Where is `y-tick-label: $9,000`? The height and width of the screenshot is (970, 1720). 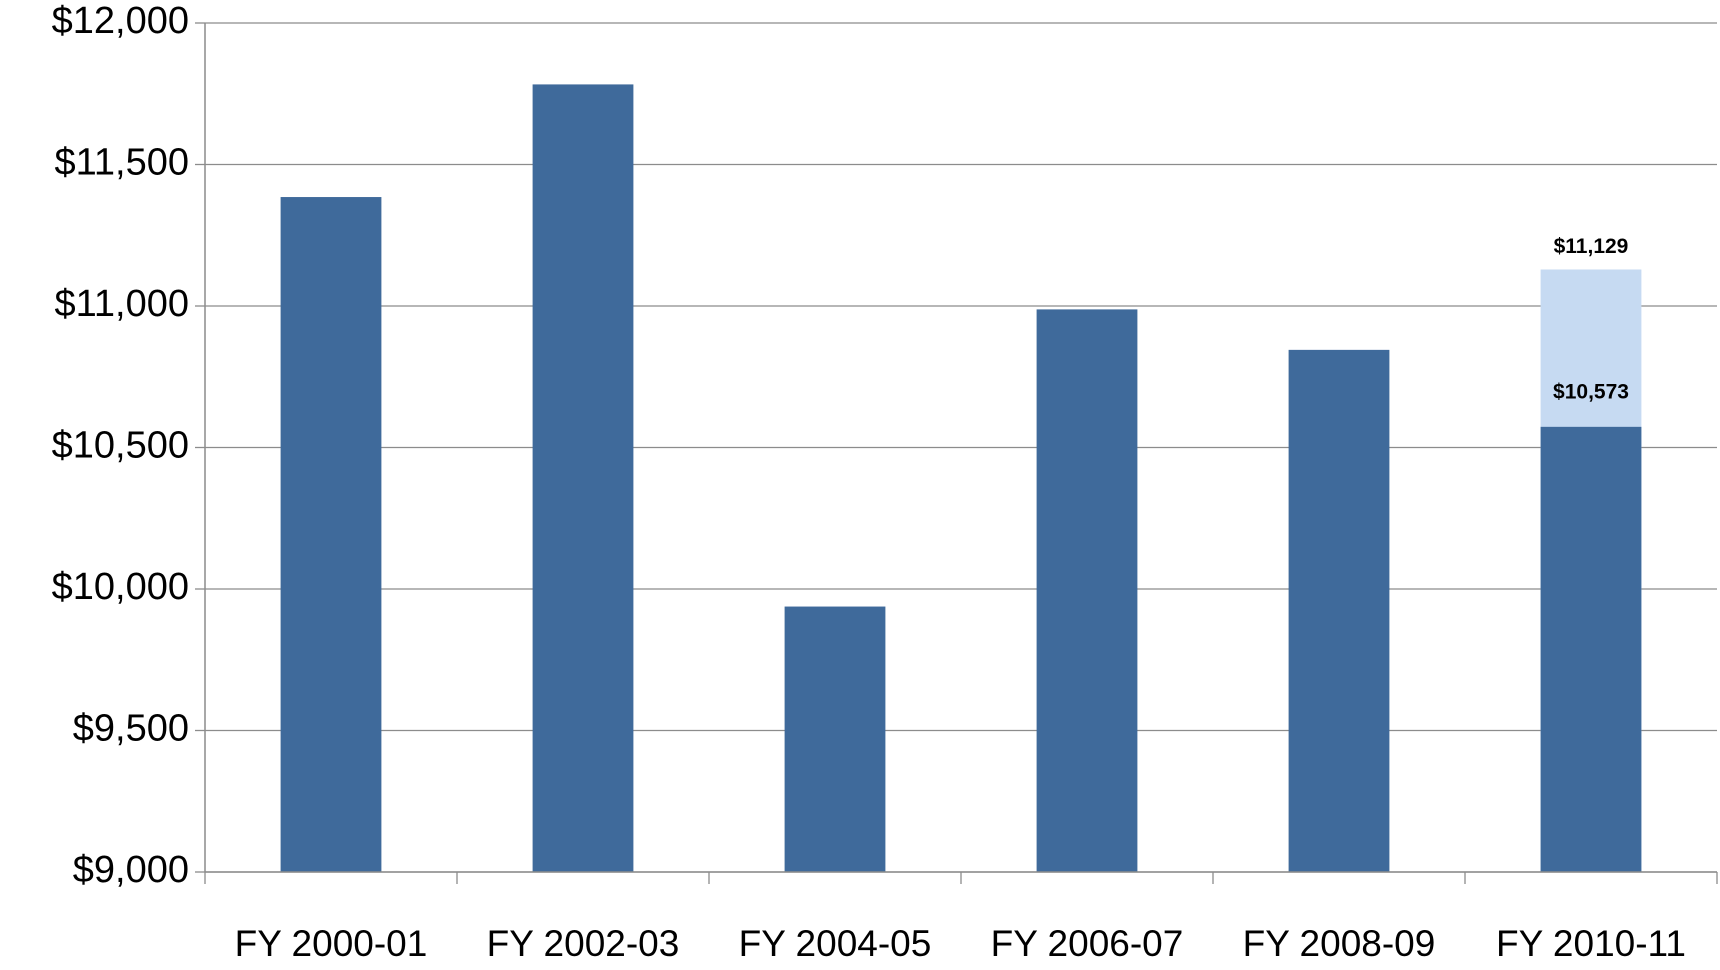
y-tick-label: $9,000 is located at coordinates (131, 870).